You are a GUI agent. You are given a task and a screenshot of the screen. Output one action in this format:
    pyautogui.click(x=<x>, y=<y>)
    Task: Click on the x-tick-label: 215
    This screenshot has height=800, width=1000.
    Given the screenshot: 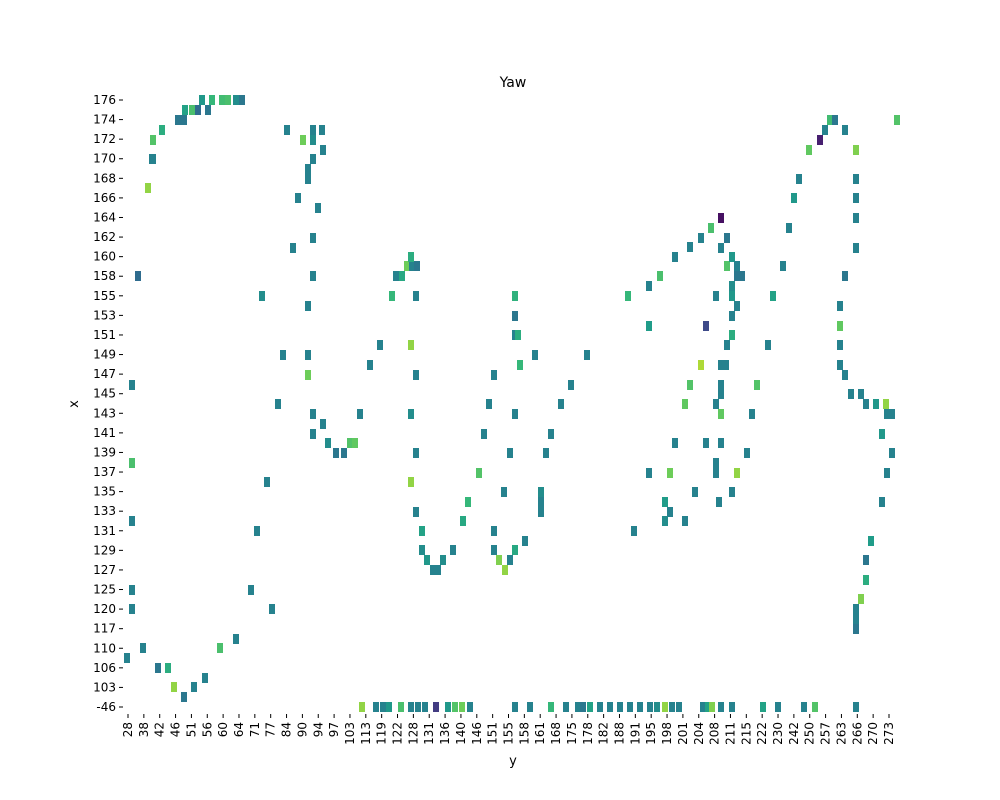 What is the action you would take?
    pyautogui.click(x=746, y=733)
    